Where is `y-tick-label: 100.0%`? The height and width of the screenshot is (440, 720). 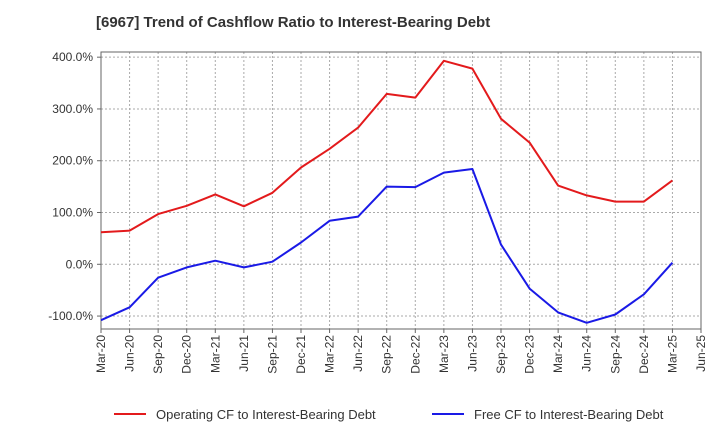 y-tick-label: 100.0% is located at coordinates (72, 213).